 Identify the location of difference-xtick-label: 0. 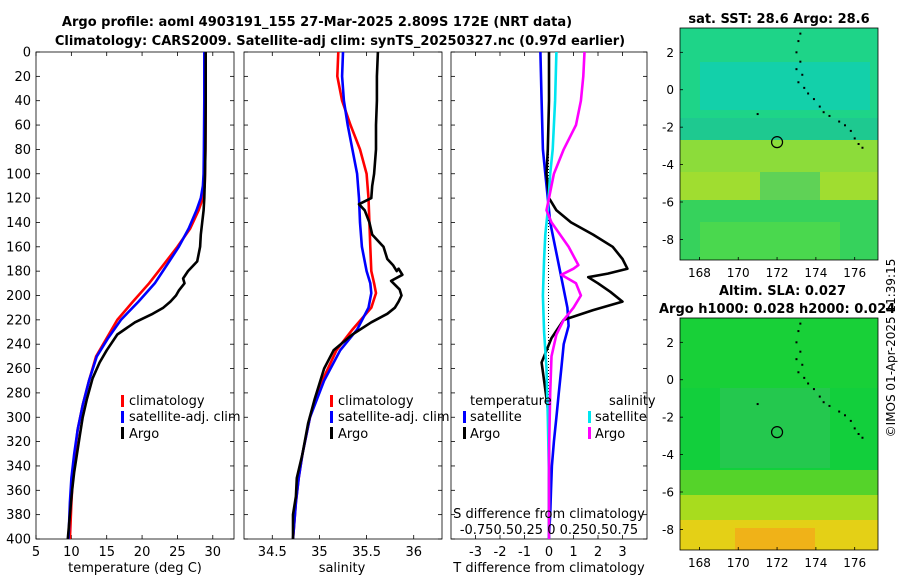
(549, 552).